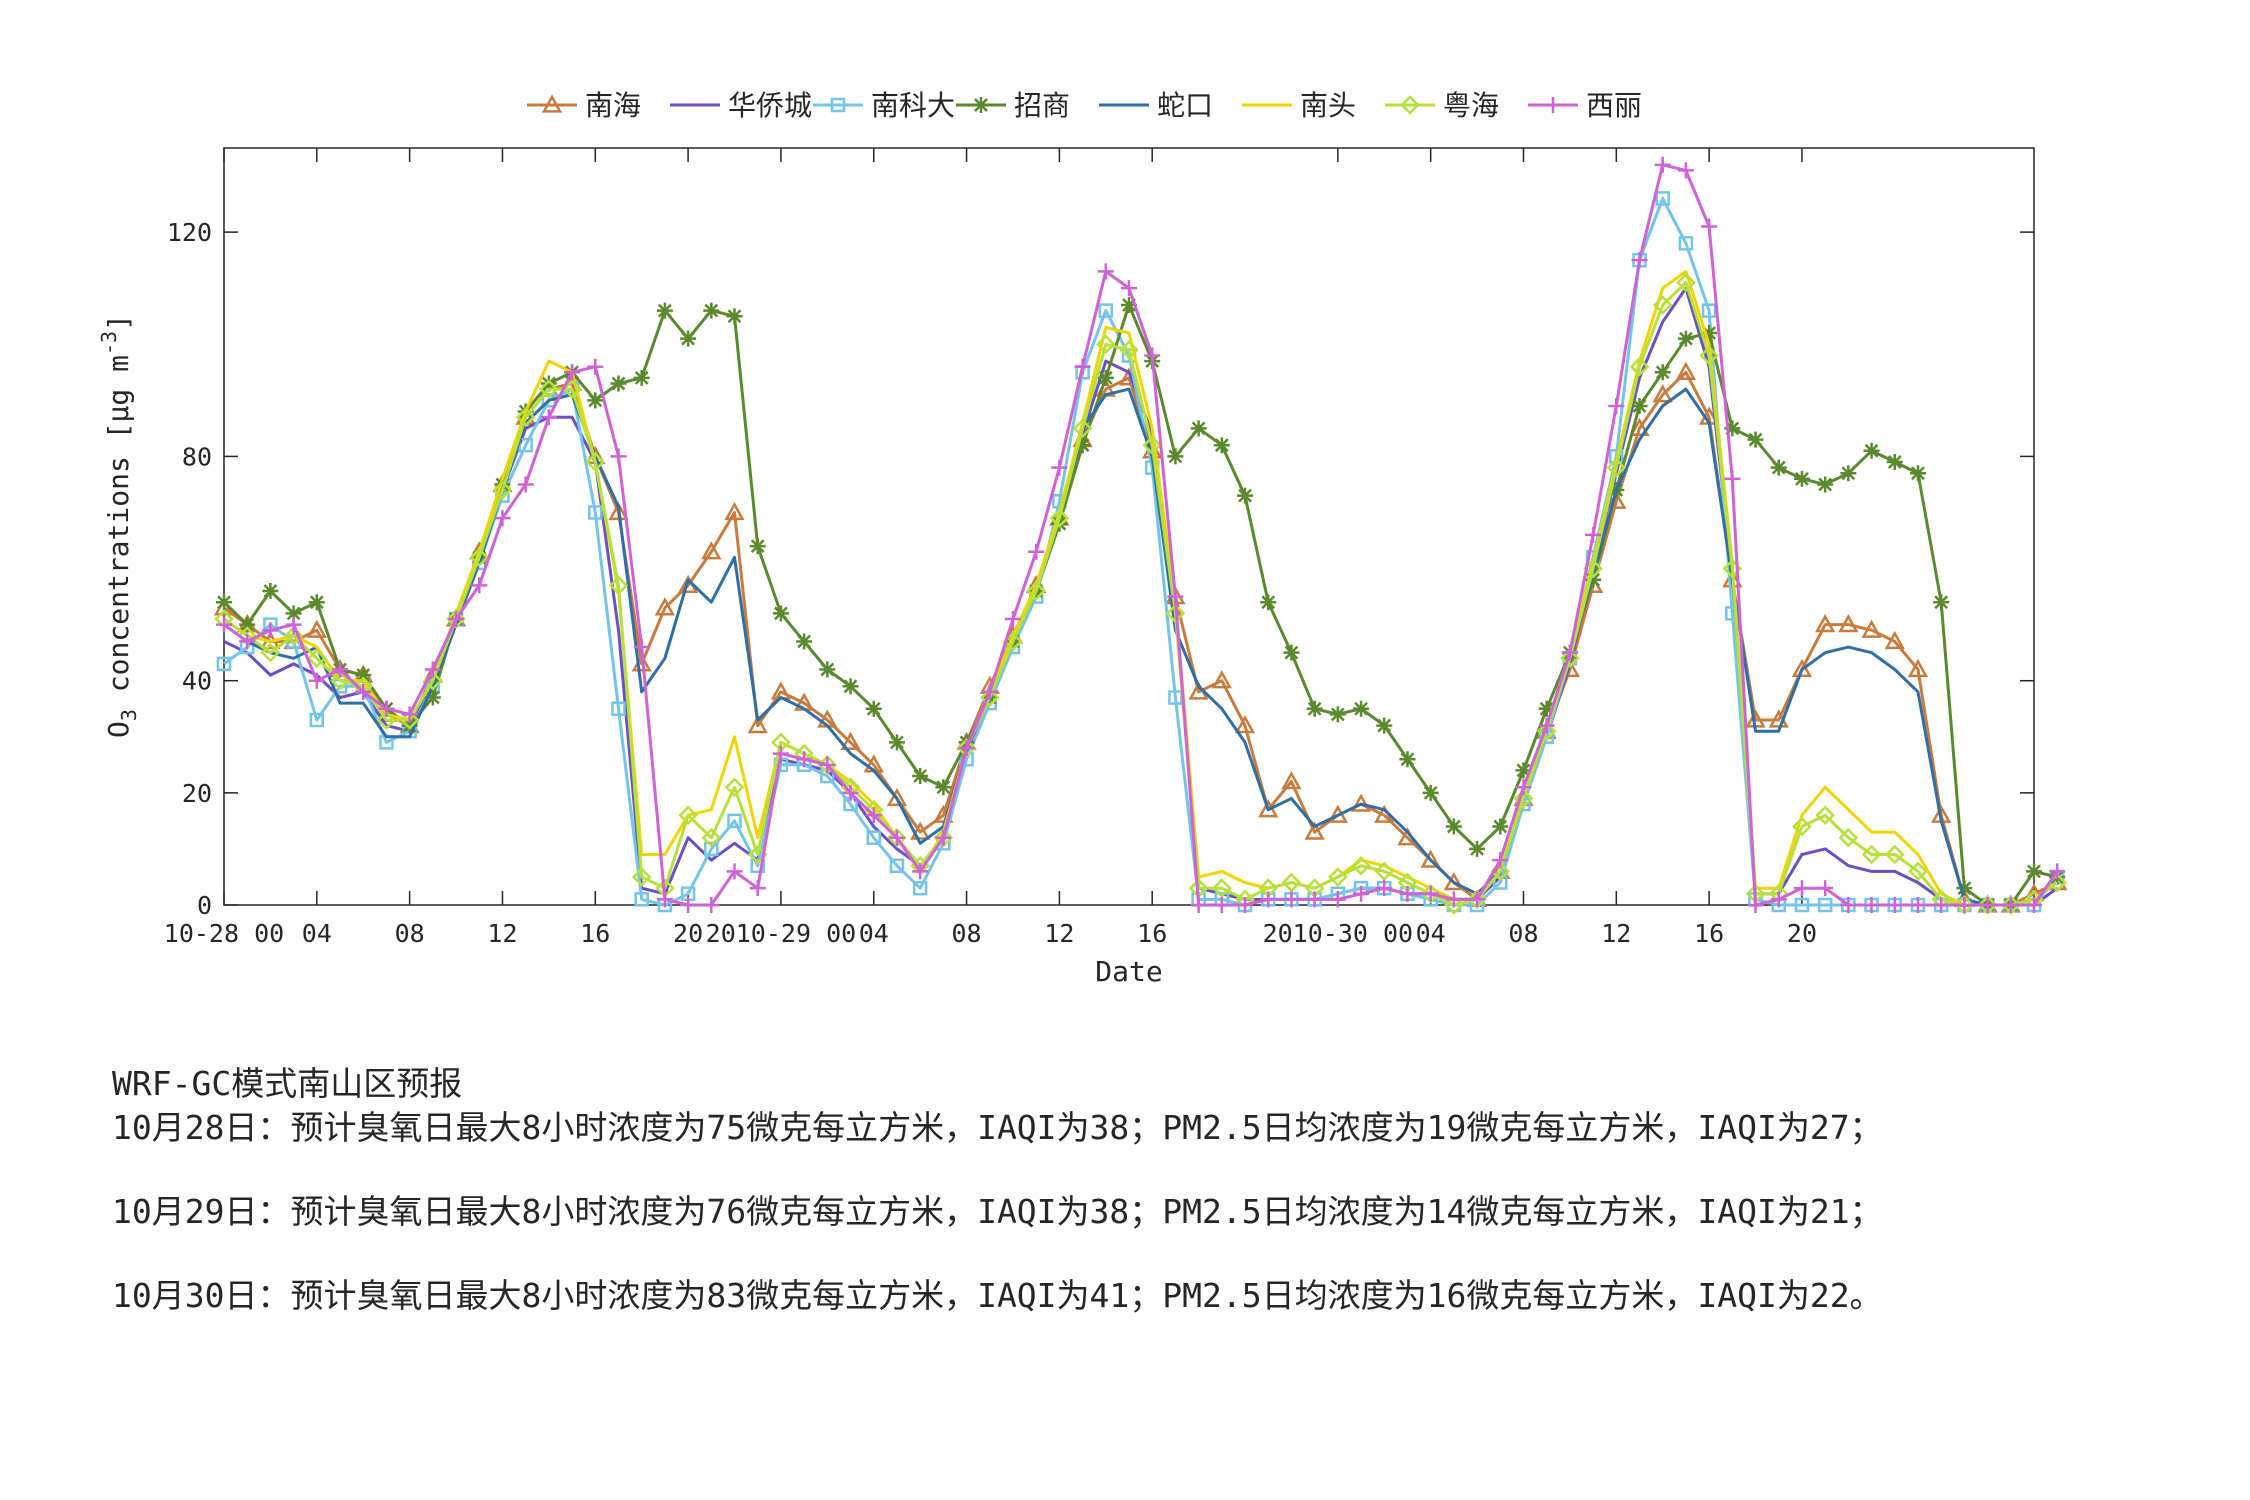  What do you see at coordinates (781, 933) in the screenshot?
I see `x-tick-label: 2010-29 00` at bounding box center [781, 933].